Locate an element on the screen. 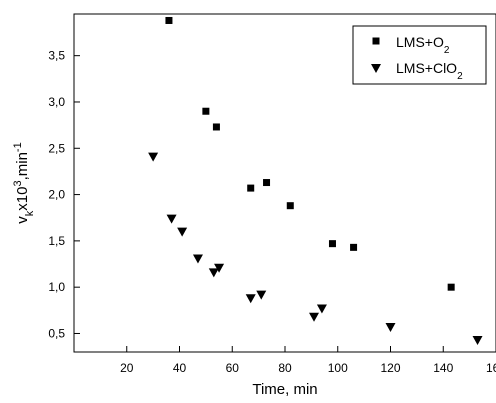 The width and height of the screenshot is (496, 403). x-axis-tick-labels: 20 40 60 80 100 120 140 160 is located at coordinates (308, 368).